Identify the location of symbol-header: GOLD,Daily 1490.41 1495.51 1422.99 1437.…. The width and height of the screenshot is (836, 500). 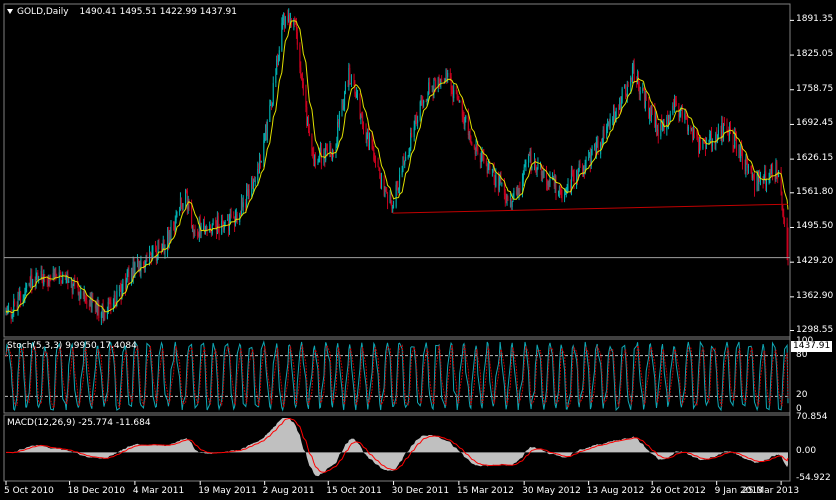
(122, 12).